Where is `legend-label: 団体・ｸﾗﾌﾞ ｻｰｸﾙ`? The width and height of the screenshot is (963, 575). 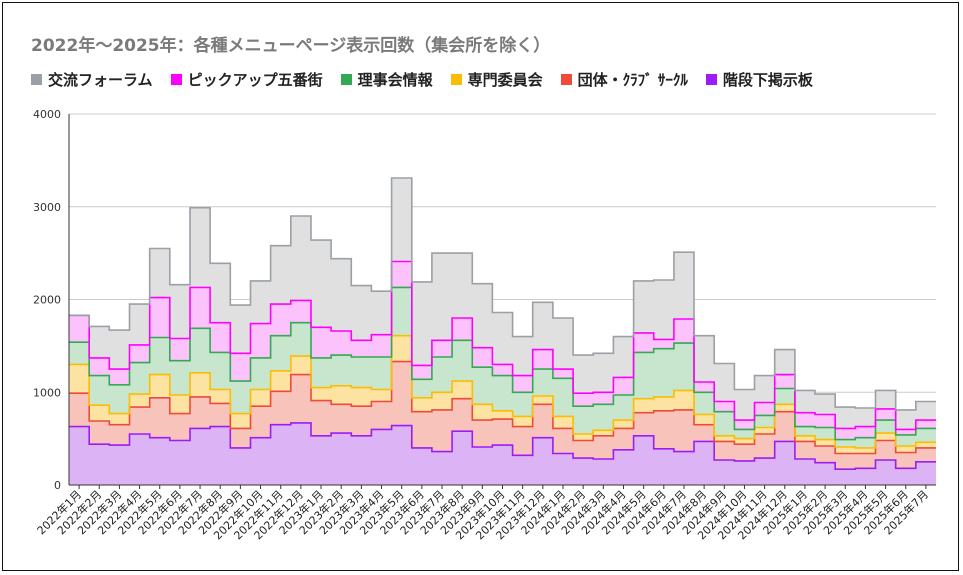
legend-label: 団体・ｸﾗﾌﾞ ｻｰｸﾙ is located at coordinates (632, 80).